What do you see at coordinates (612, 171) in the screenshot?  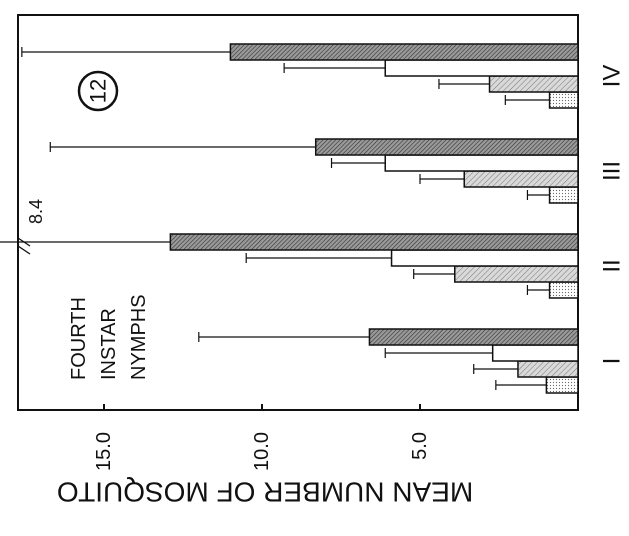 I see `category-label: III` at bounding box center [612, 171].